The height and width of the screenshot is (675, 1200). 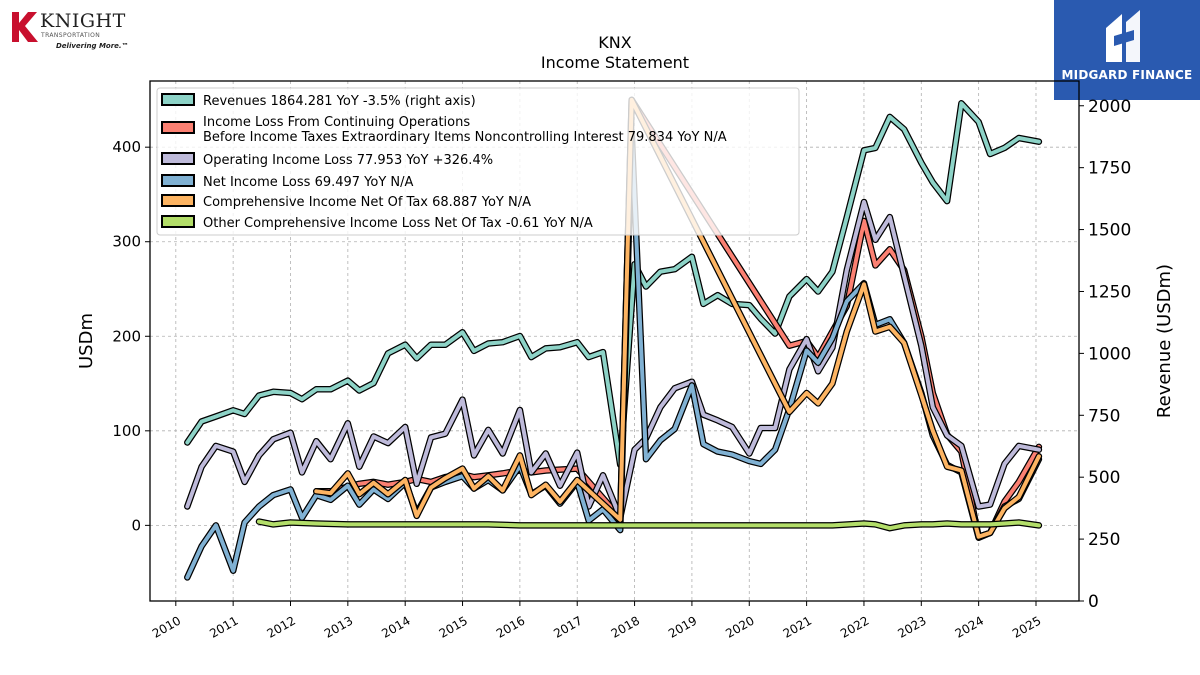 What do you see at coordinates (223, 626) in the screenshot?
I see `x-tick-label: 2011` at bounding box center [223, 626].